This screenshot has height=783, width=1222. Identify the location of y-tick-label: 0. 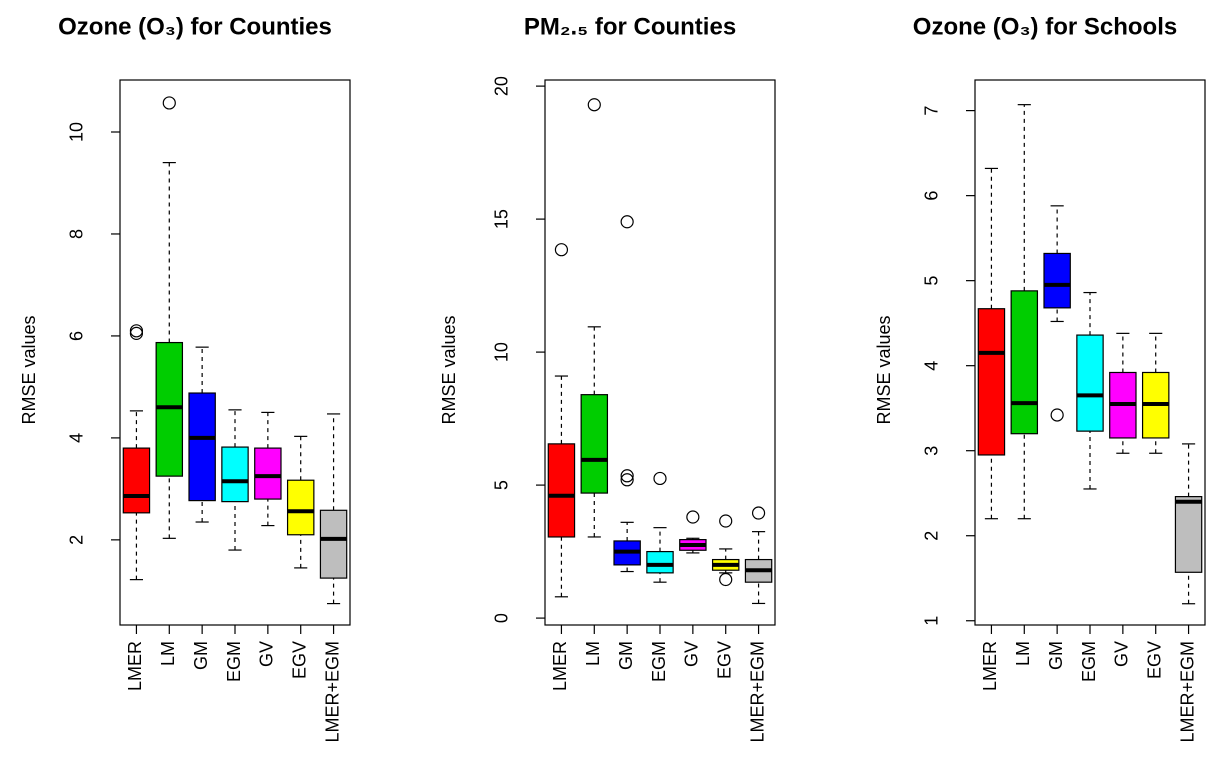
(502, 618).